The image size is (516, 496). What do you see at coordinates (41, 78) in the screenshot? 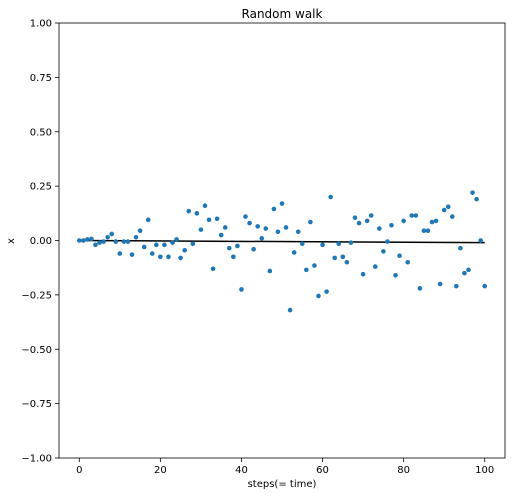
I see `y-tick-label: 0.75` at bounding box center [41, 78].